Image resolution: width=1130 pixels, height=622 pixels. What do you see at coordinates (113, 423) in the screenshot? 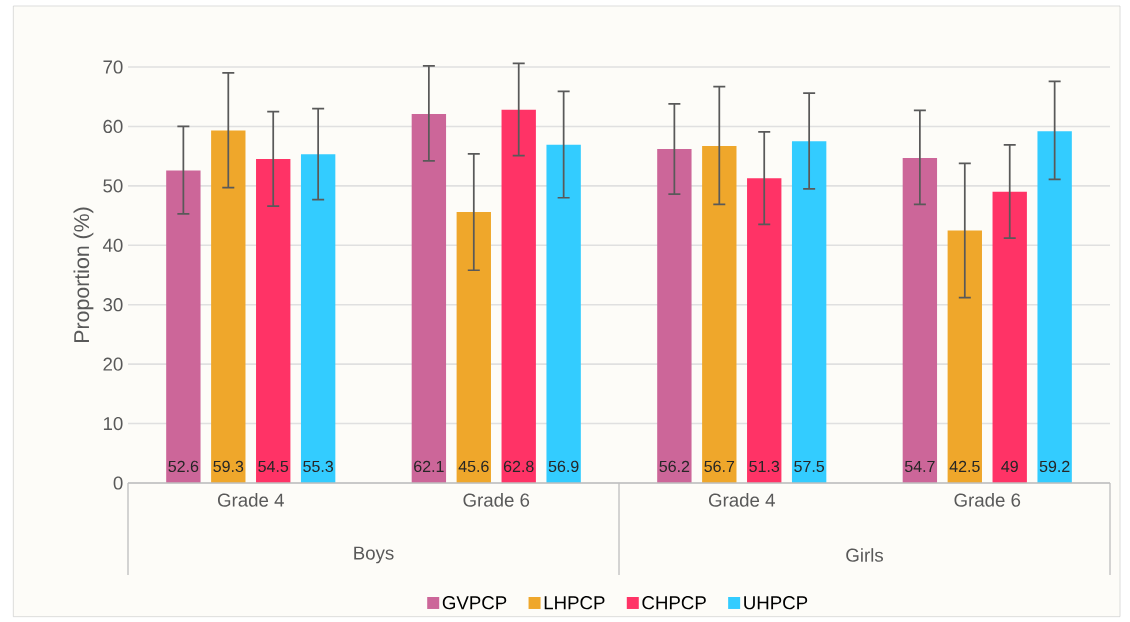
I see `y-tick-label: 10` at bounding box center [113, 423].